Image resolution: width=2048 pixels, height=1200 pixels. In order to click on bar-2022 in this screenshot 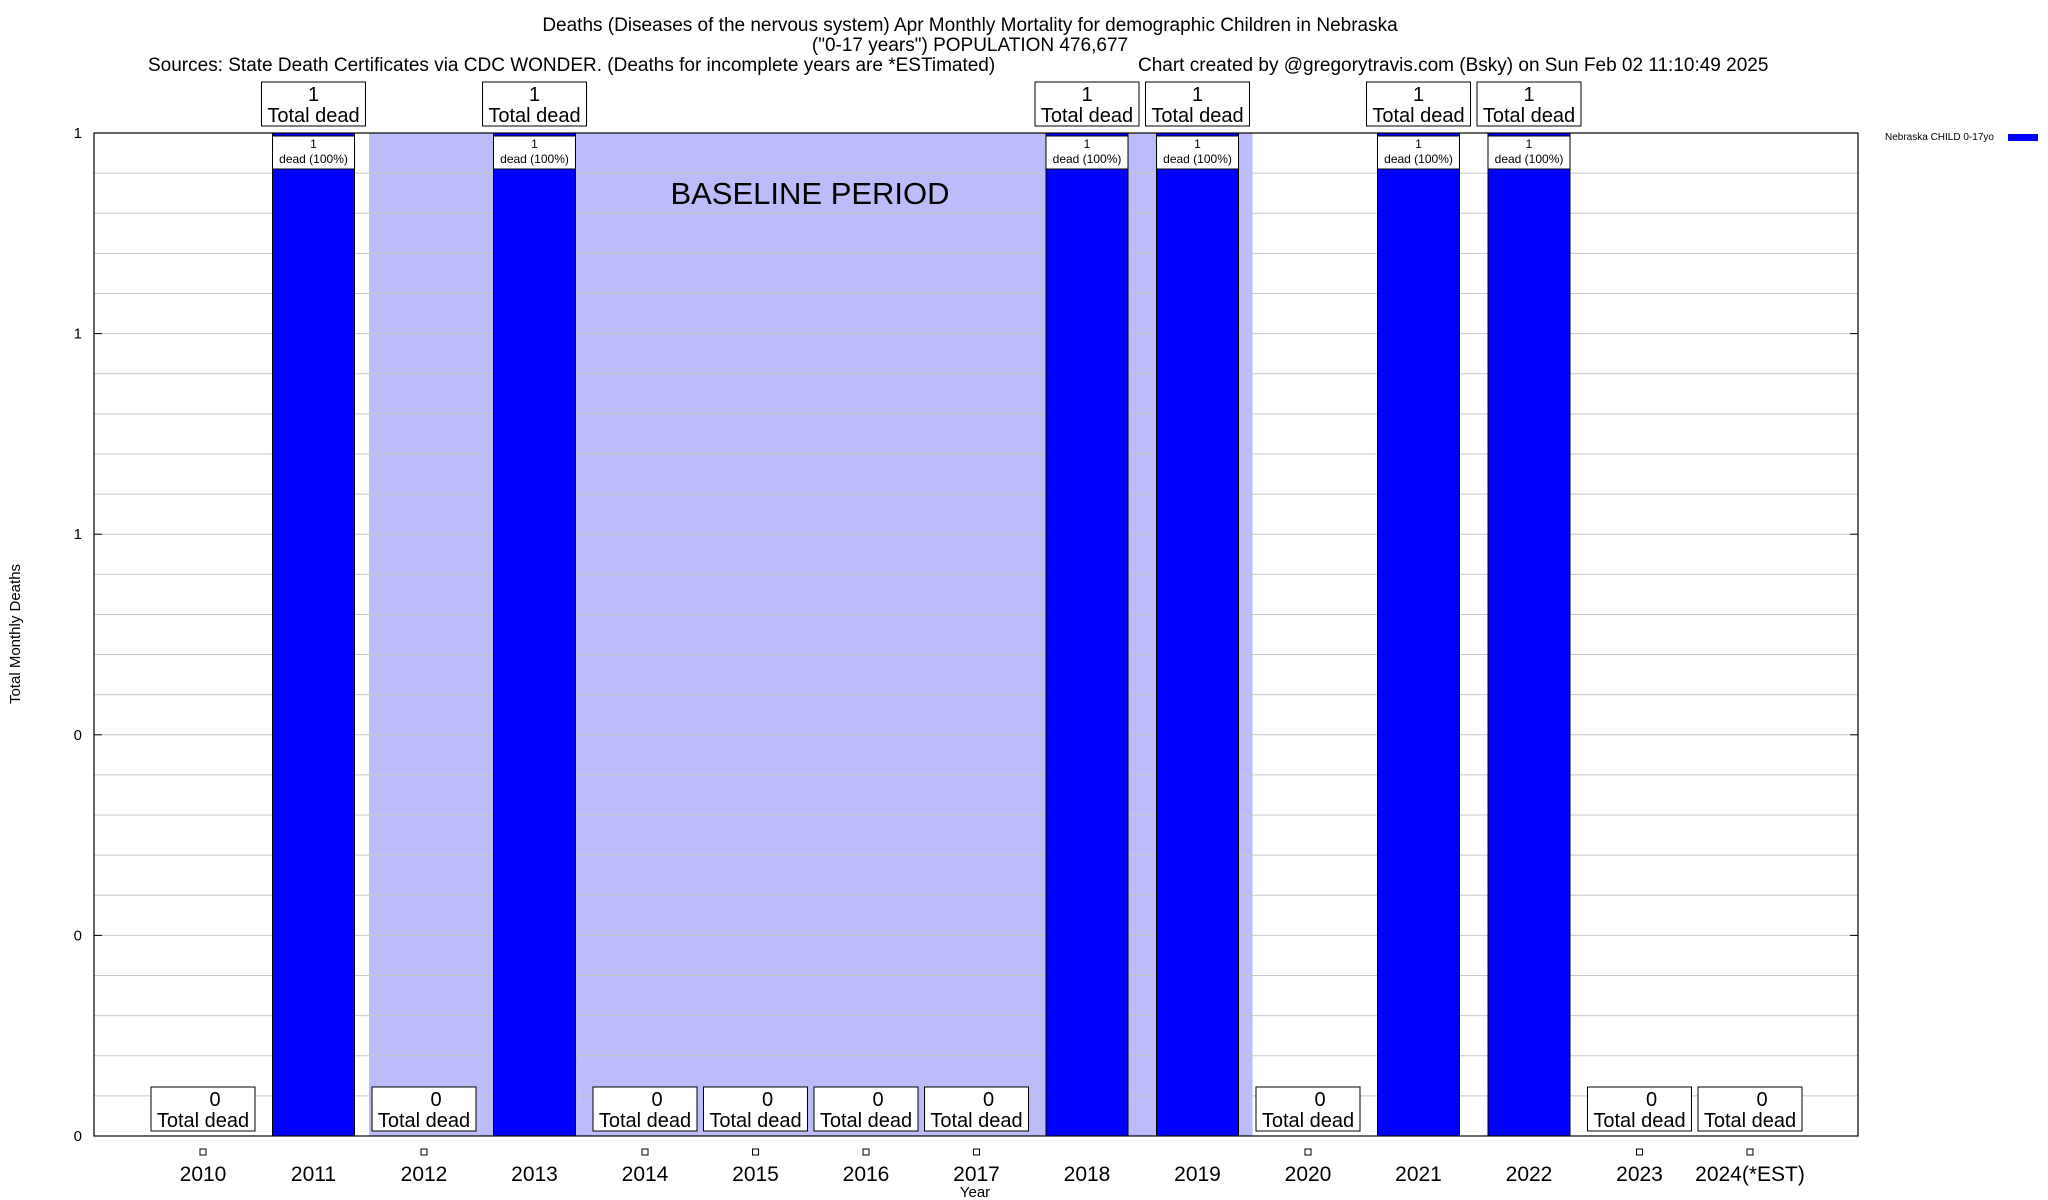, I will do `click(1529, 634)`.